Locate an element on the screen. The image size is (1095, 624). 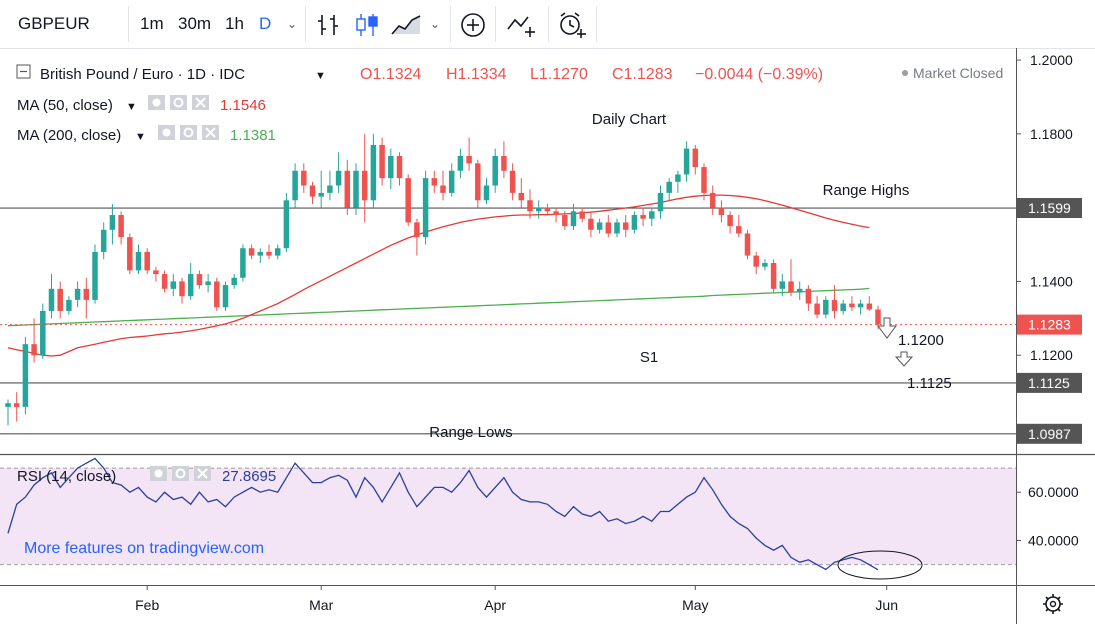
timeframe-30m: 30m is located at coordinates (195, 23).